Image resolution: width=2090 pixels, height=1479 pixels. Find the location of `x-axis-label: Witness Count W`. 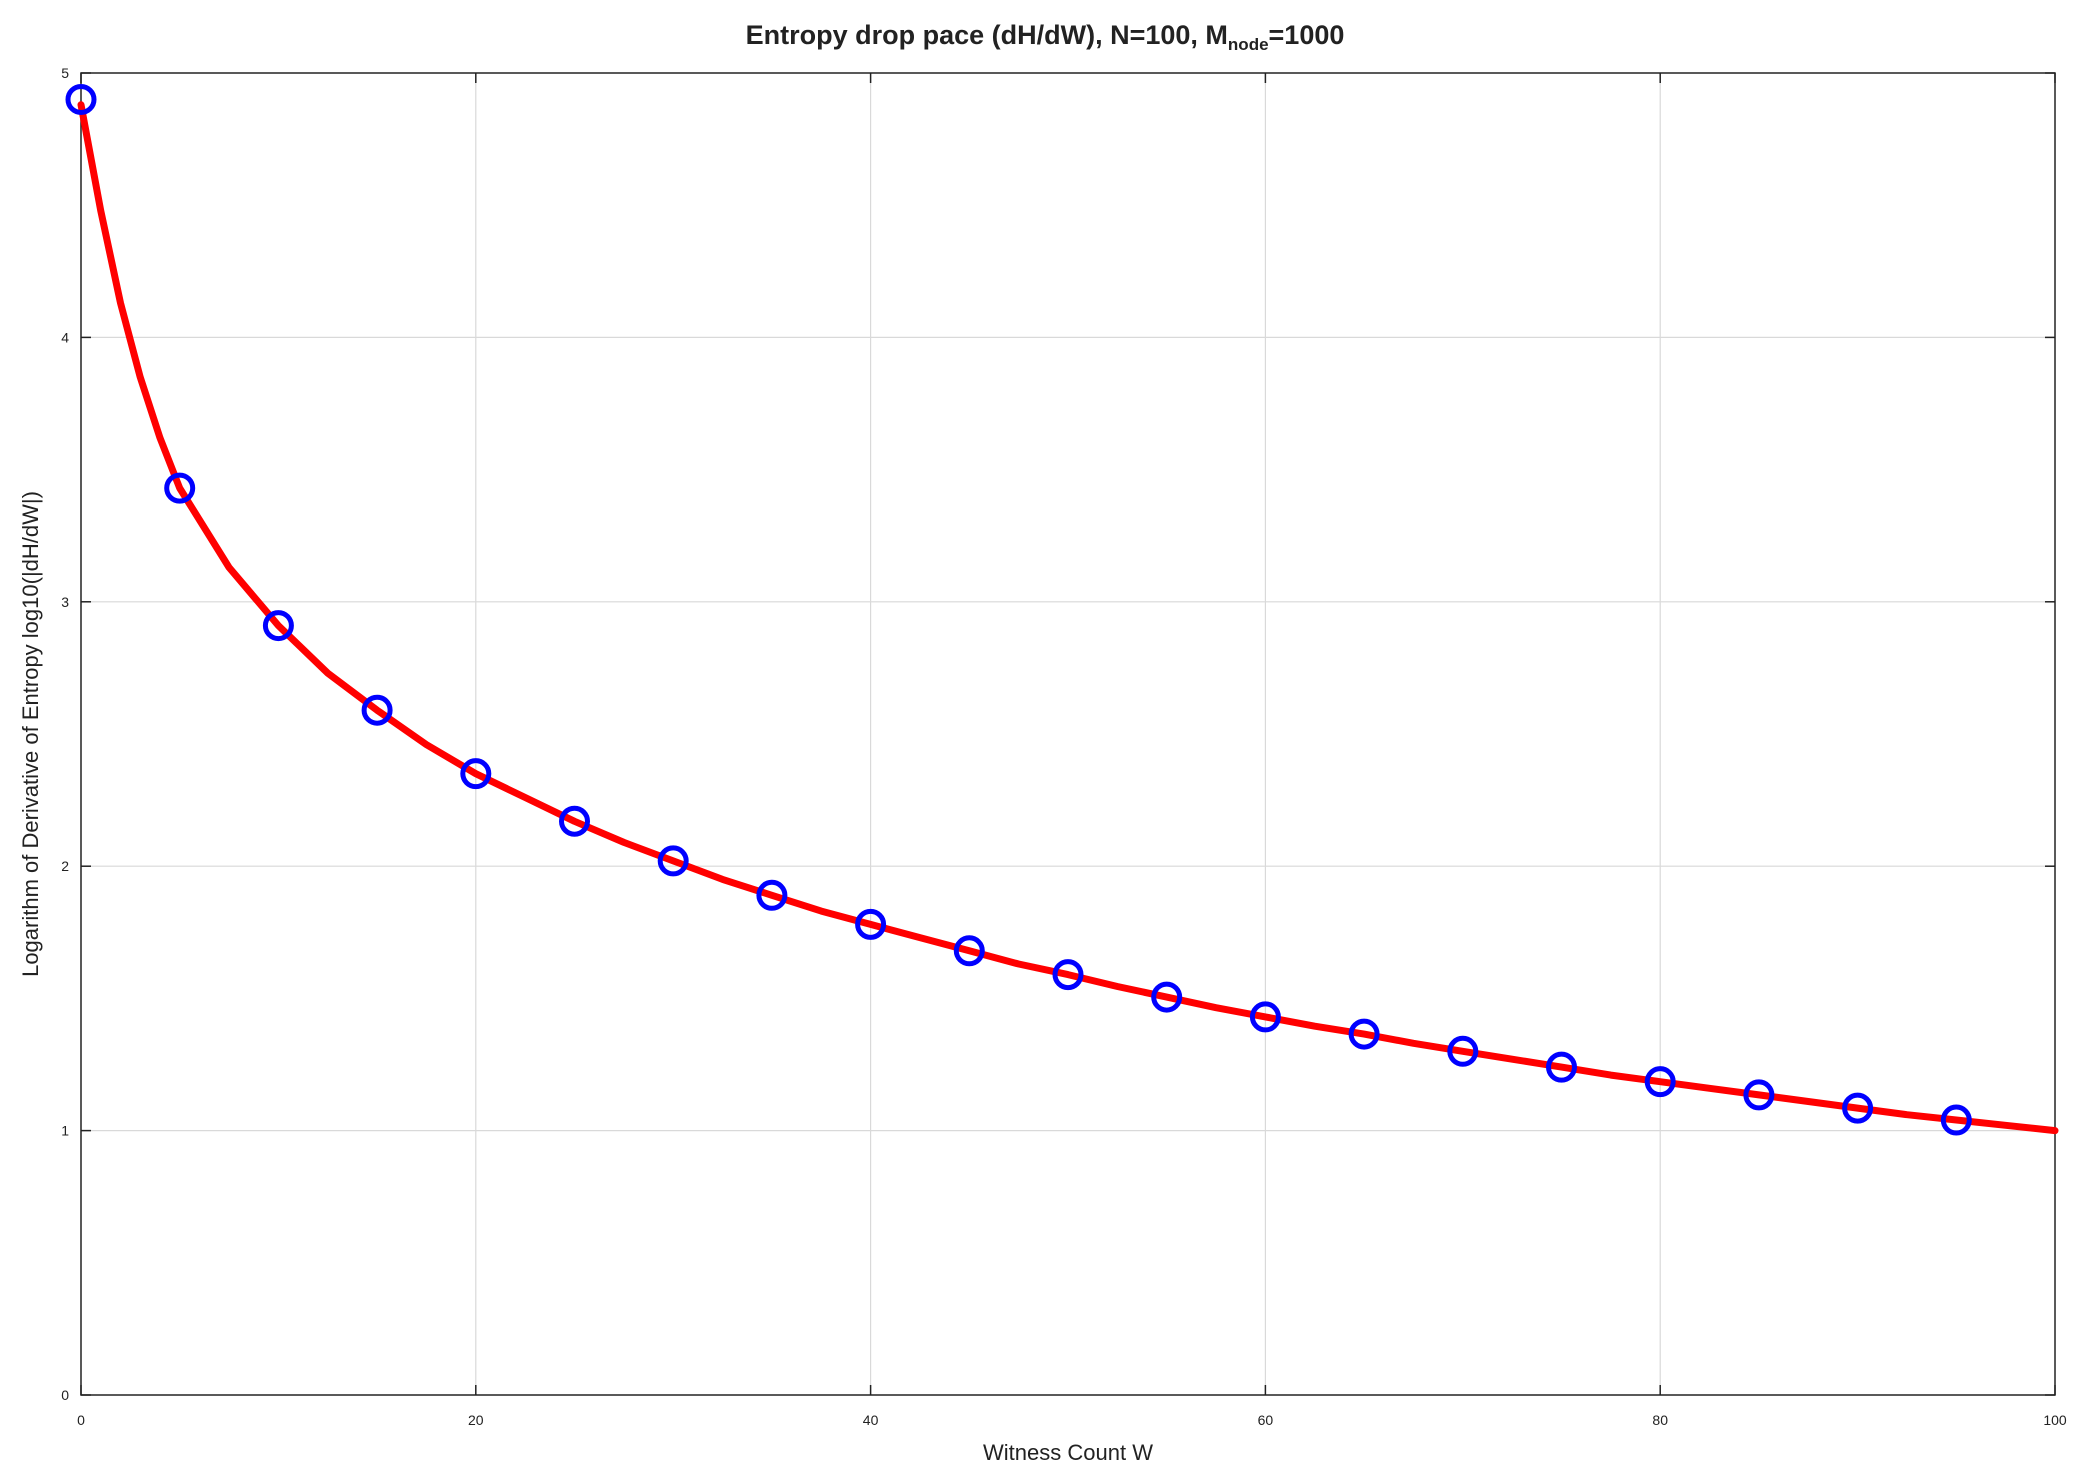

x-axis-label: Witness Count W is located at coordinates (1068, 1452).